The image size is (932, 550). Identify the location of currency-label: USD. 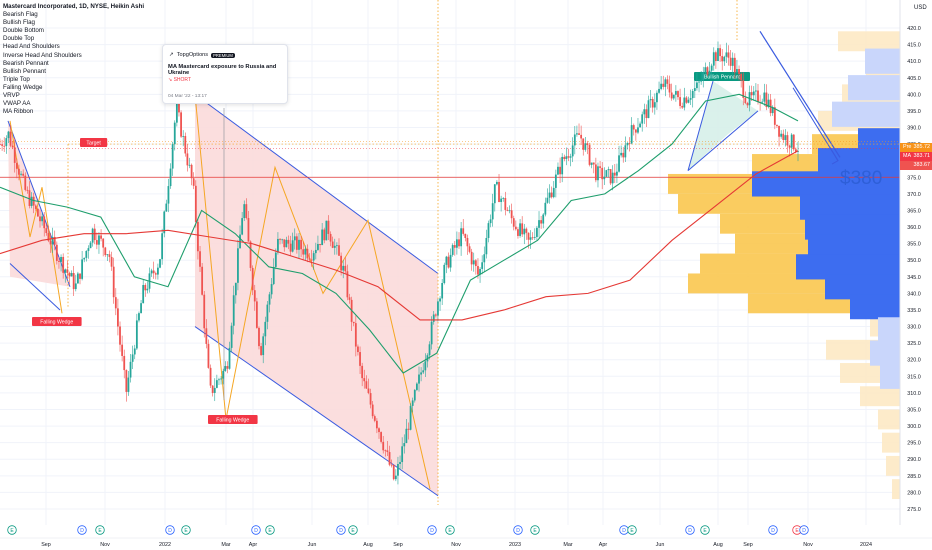
(920, 8).